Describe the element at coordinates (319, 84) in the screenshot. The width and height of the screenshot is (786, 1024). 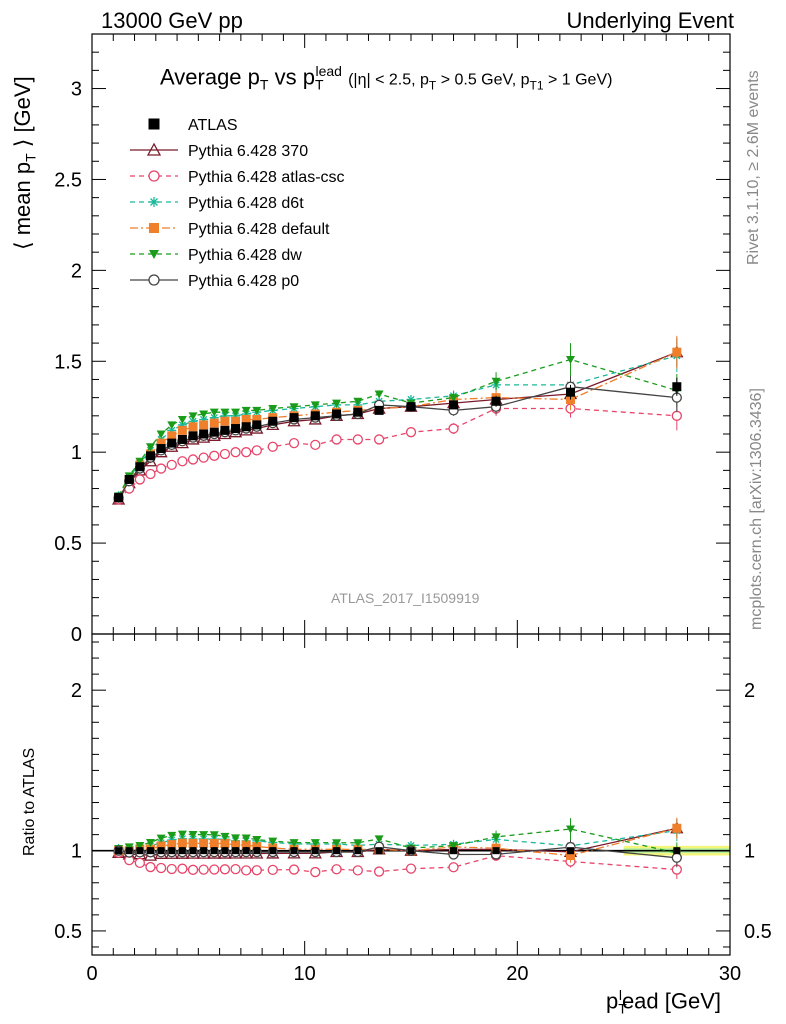
I see `title-vs-sub: T` at that location.